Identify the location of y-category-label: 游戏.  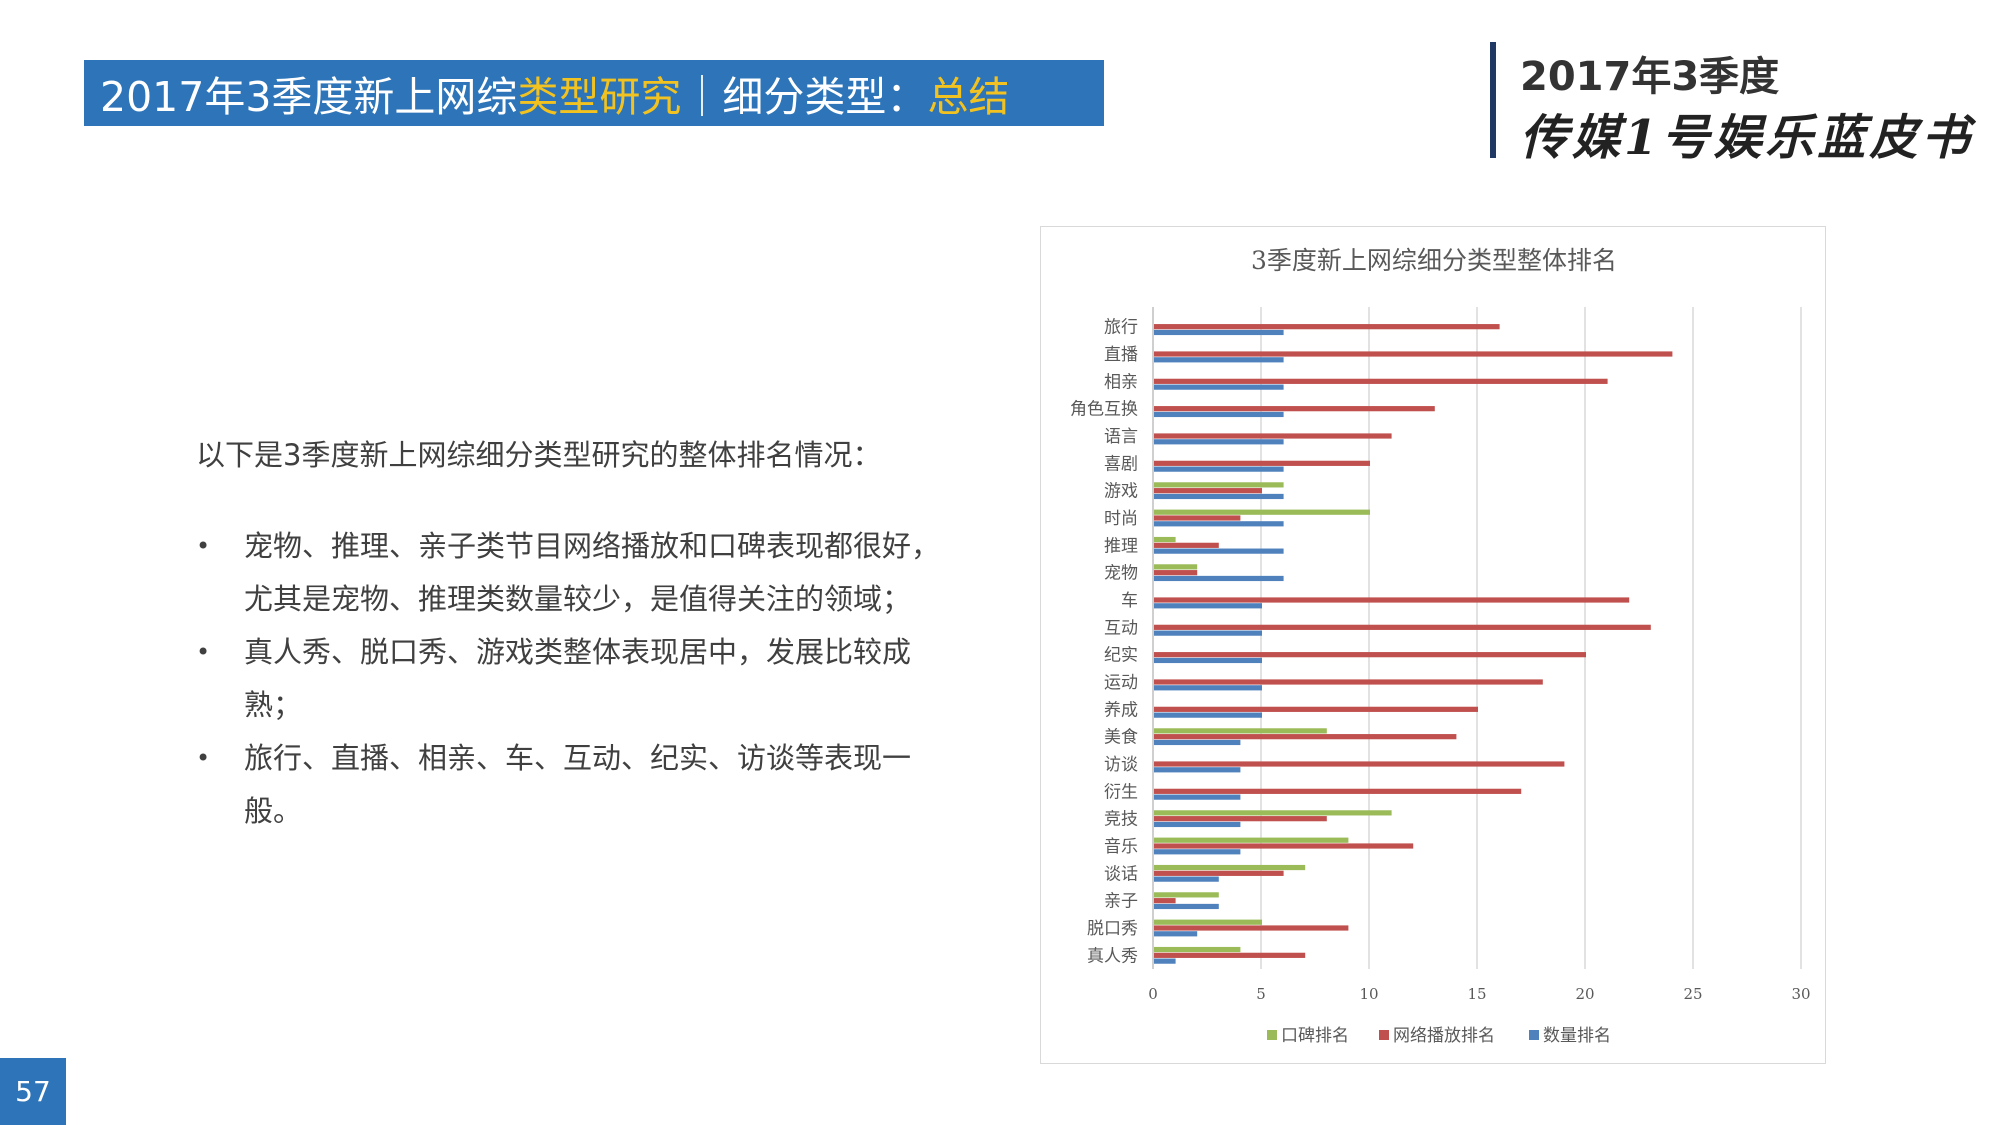
(1121, 492).